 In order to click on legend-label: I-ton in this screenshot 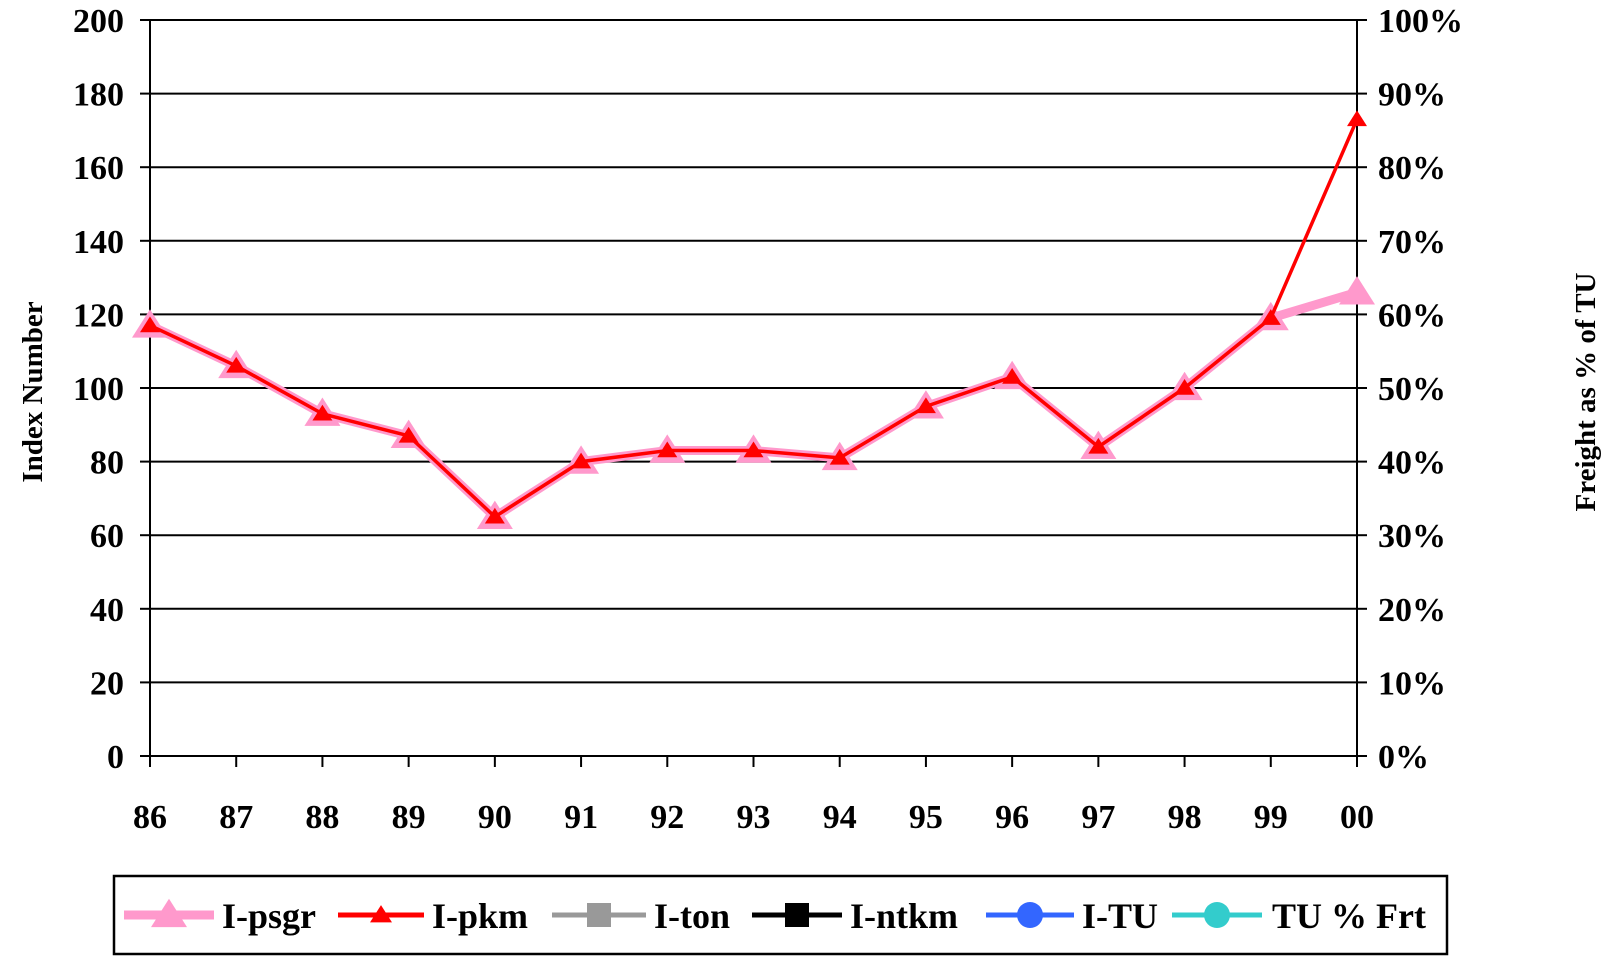, I will do `click(692, 916)`.